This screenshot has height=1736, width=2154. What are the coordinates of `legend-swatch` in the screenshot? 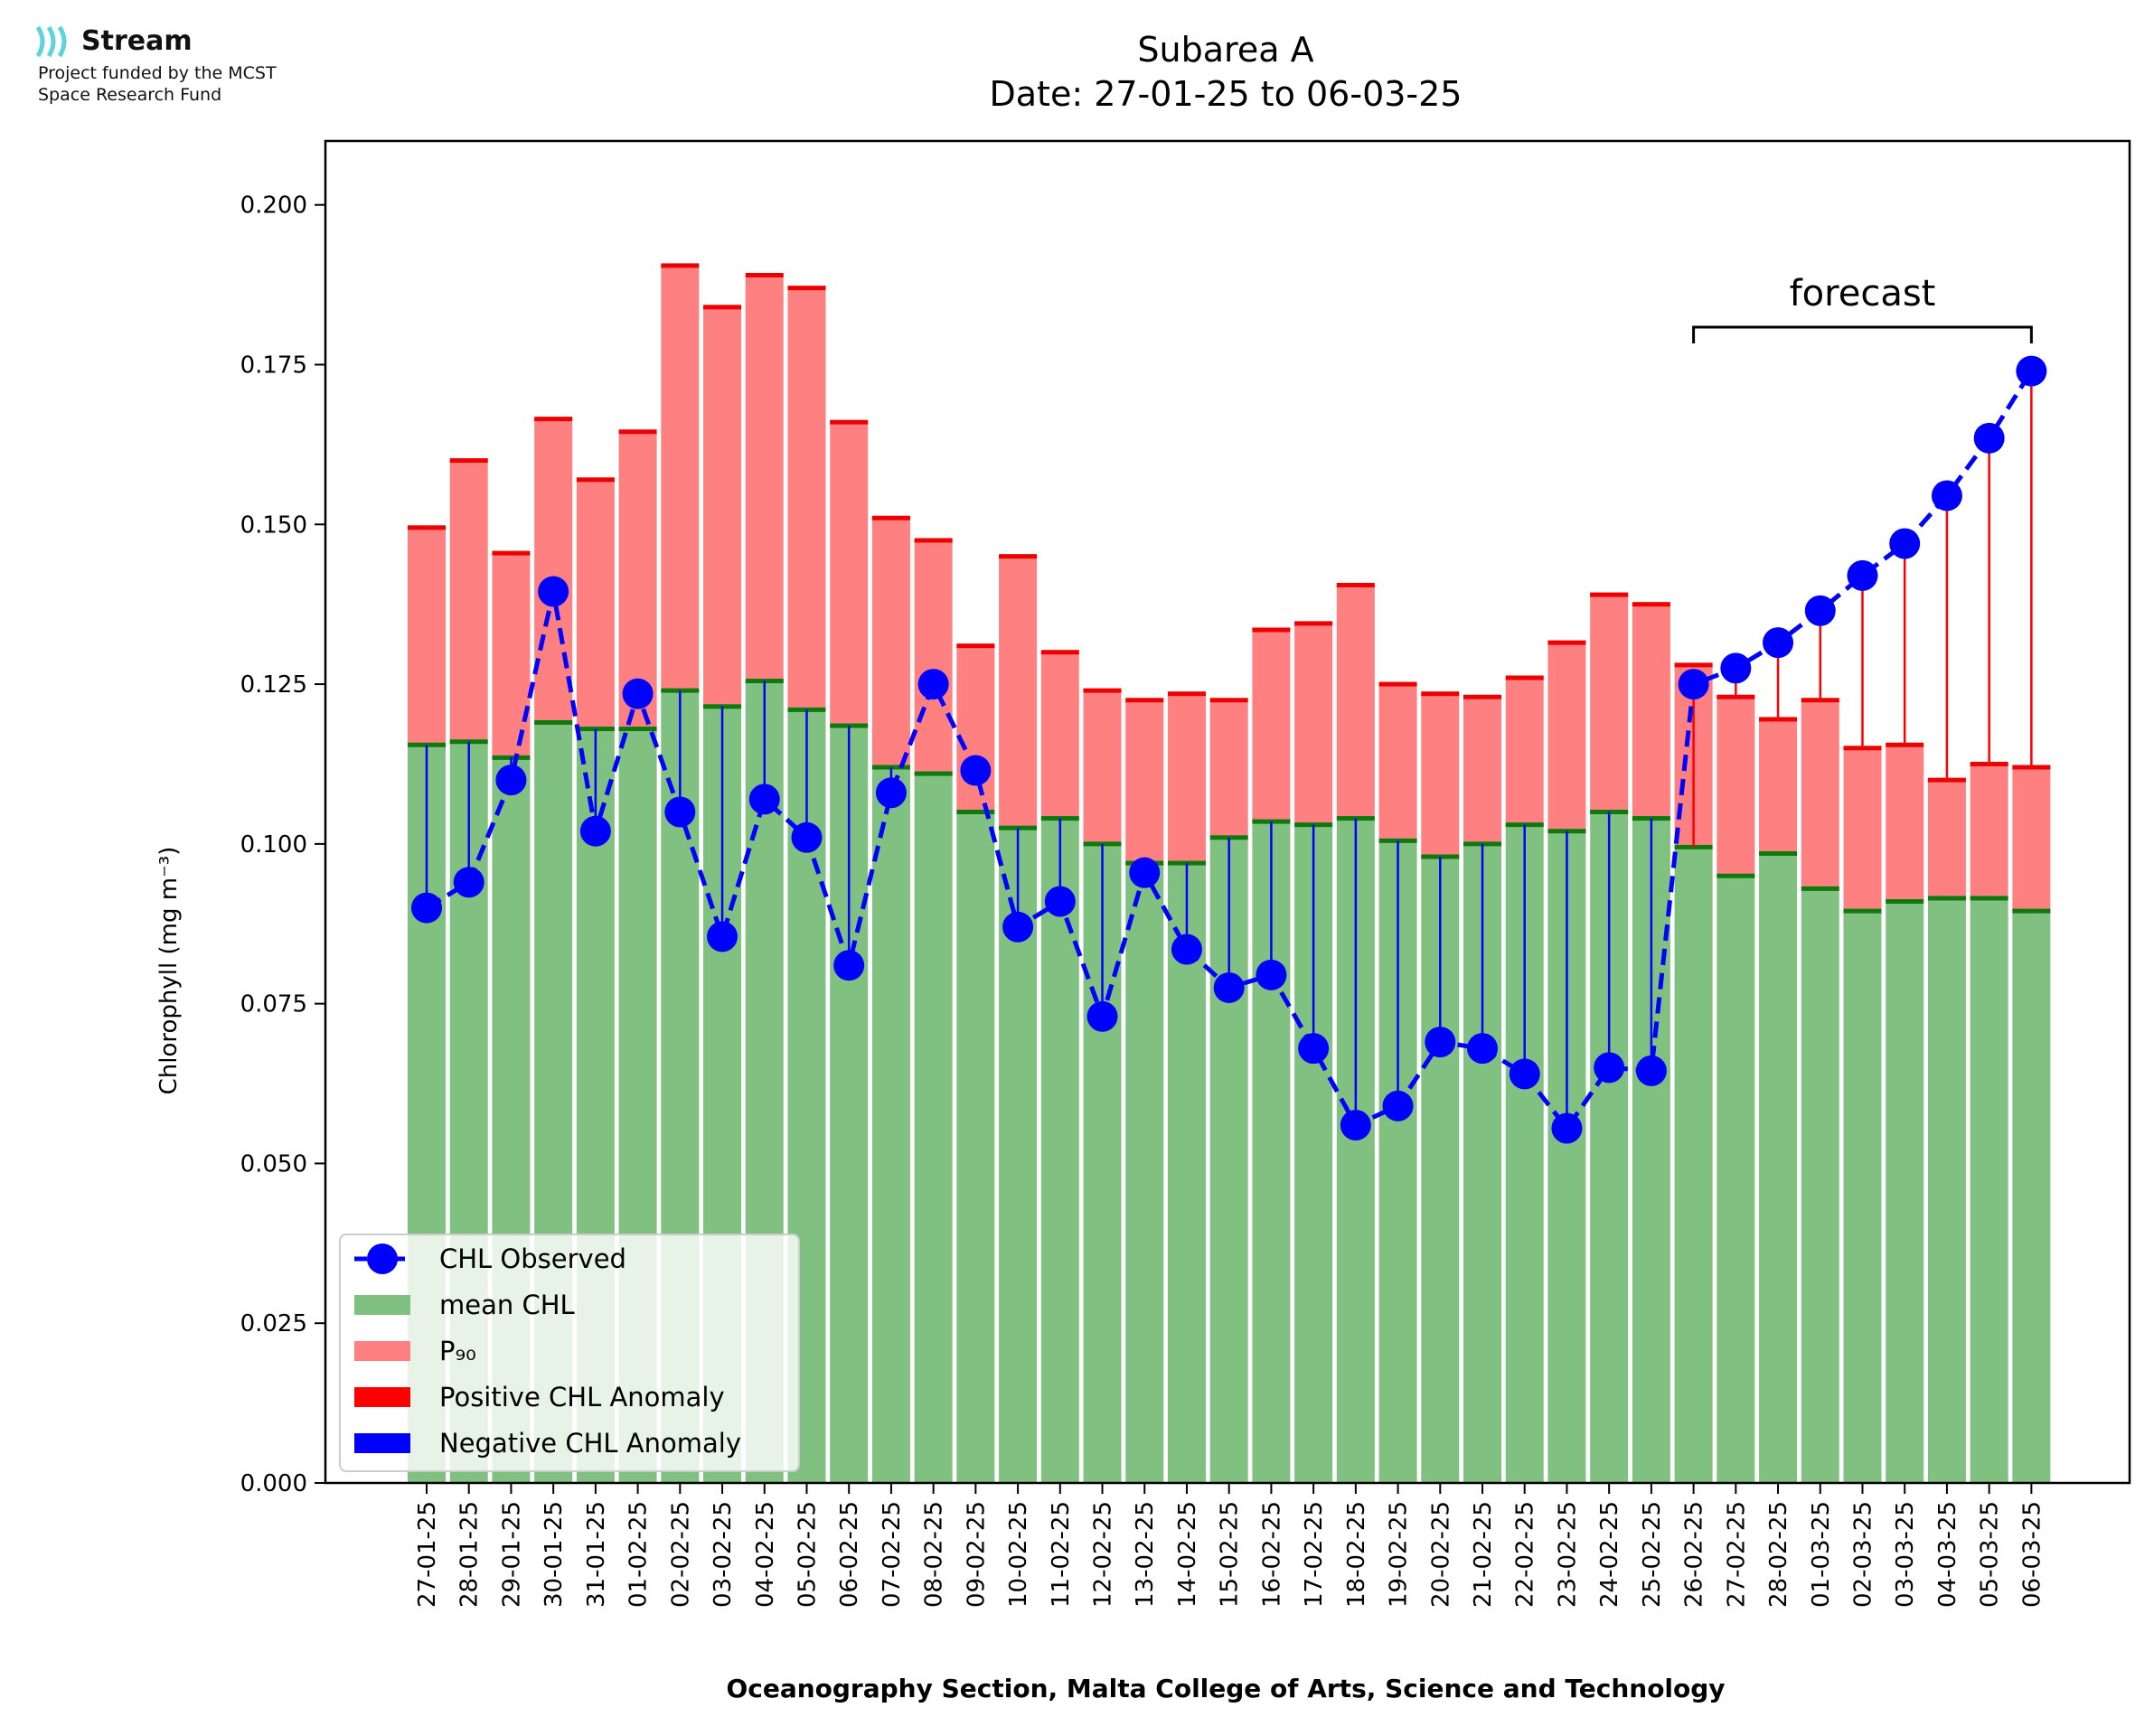 It's located at (382, 1351).